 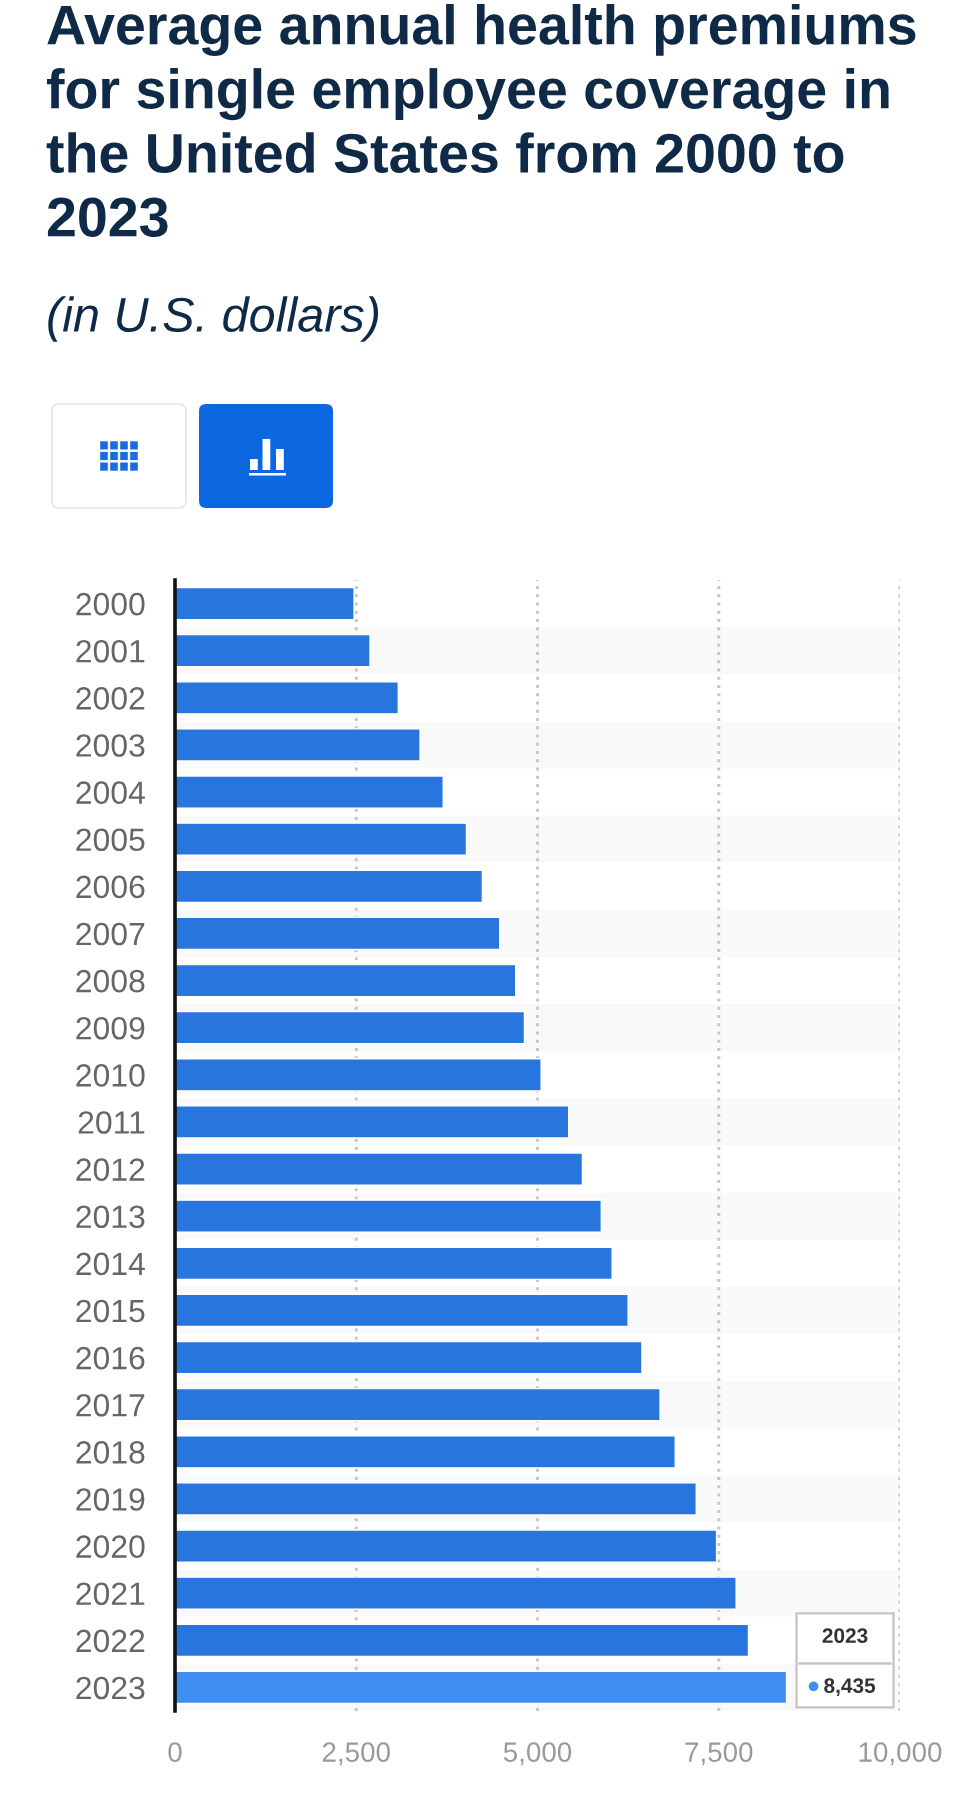 What do you see at coordinates (110, 1499) in the screenshot?
I see `y-tick-label: 2019` at bounding box center [110, 1499].